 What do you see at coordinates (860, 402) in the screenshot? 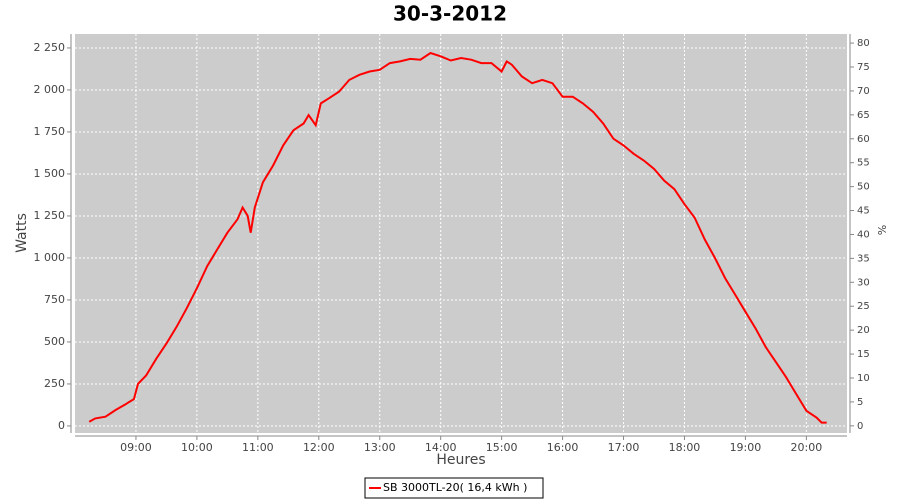
I see `y2-tick-label: 5` at bounding box center [860, 402].